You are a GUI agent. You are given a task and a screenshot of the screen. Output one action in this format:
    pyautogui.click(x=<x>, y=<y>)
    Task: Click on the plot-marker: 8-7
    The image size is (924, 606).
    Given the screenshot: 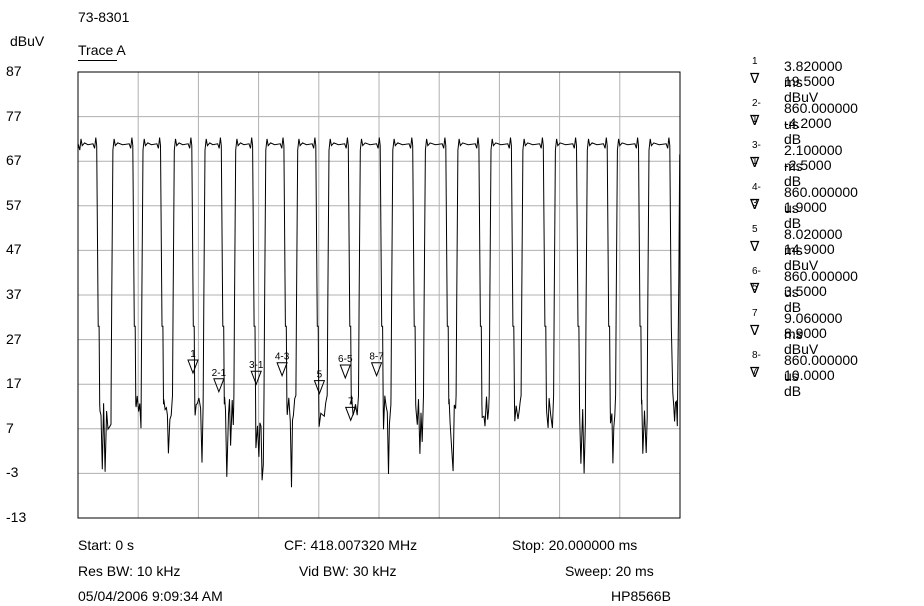 What is the action you would take?
    pyautogui.click(x=376, y=364)
    